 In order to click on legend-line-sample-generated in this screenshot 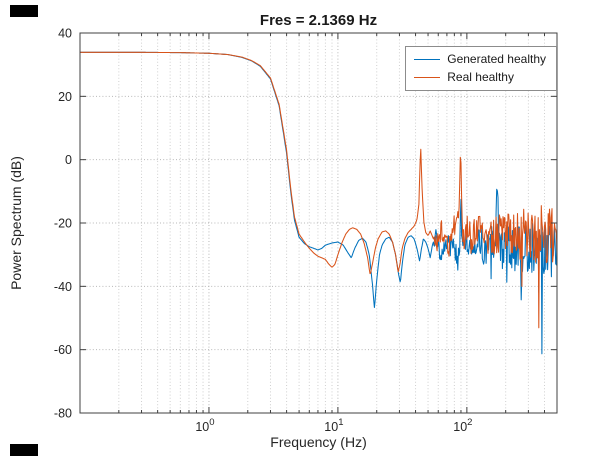, I will do `click(427, 59)`.